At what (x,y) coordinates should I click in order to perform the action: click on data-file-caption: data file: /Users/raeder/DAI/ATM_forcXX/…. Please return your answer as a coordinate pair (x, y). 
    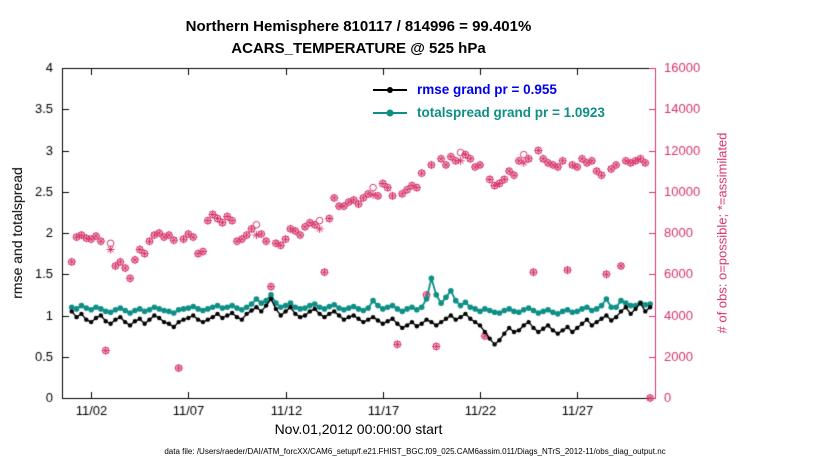
    Looking at the image, I should click on (415, 451).